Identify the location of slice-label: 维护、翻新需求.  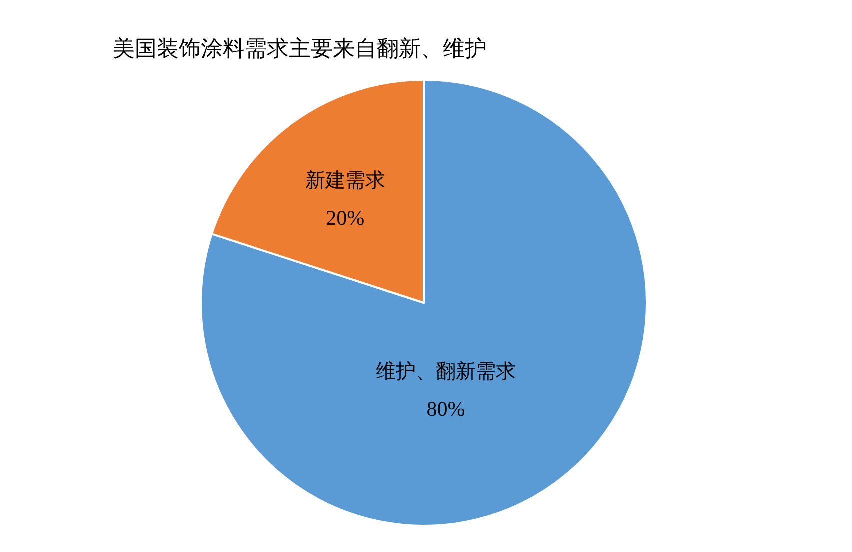
(446, 372).